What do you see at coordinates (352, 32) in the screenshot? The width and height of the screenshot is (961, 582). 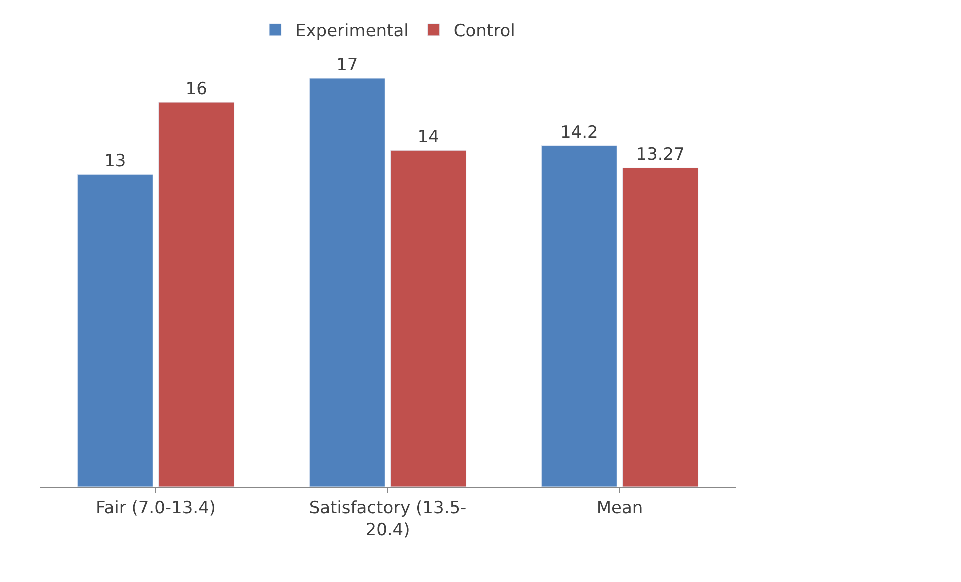 I see `legend-label: Experimental` at bounding box center [352, 32].